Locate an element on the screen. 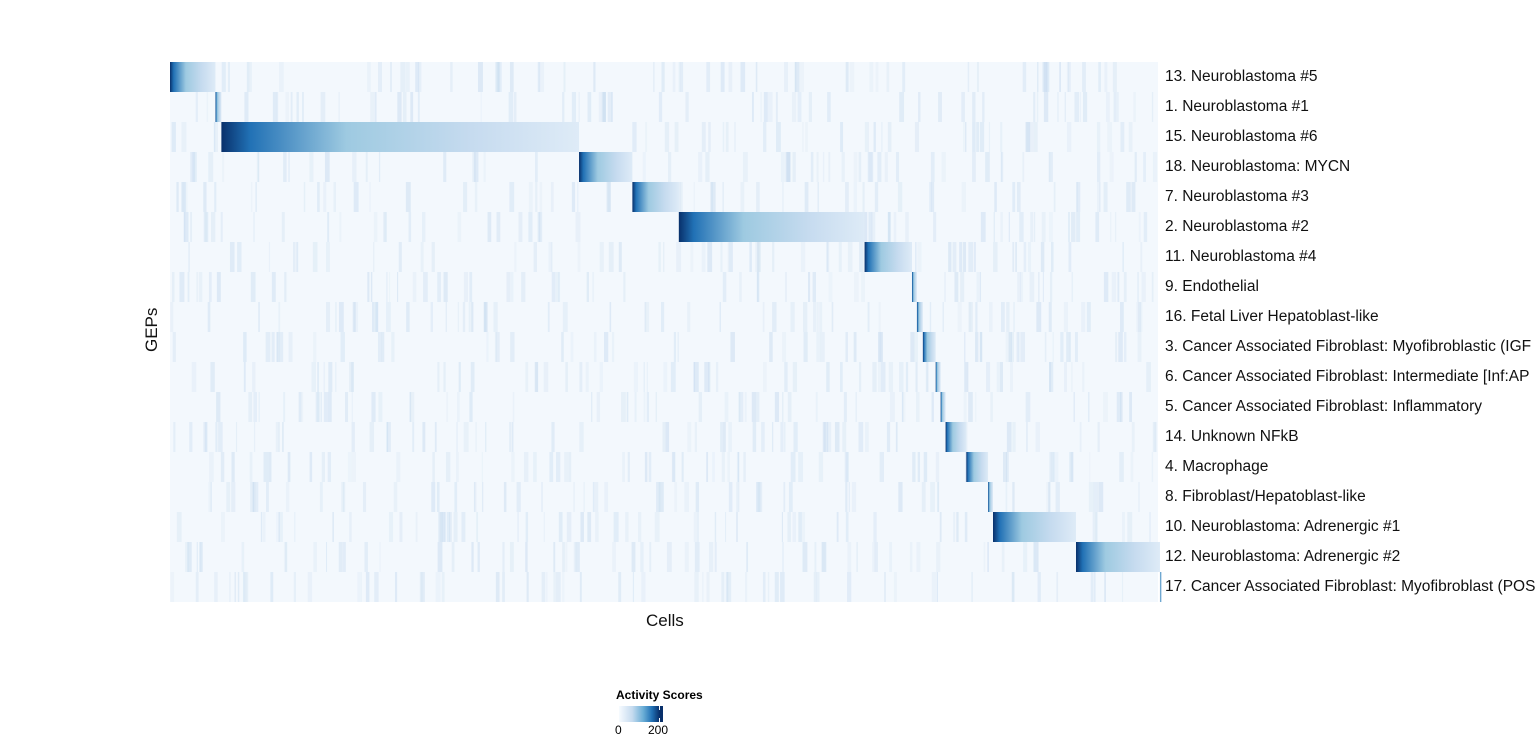  row-label: 1. Neuroblastoma #1 is located at coordinates (1237, 106).